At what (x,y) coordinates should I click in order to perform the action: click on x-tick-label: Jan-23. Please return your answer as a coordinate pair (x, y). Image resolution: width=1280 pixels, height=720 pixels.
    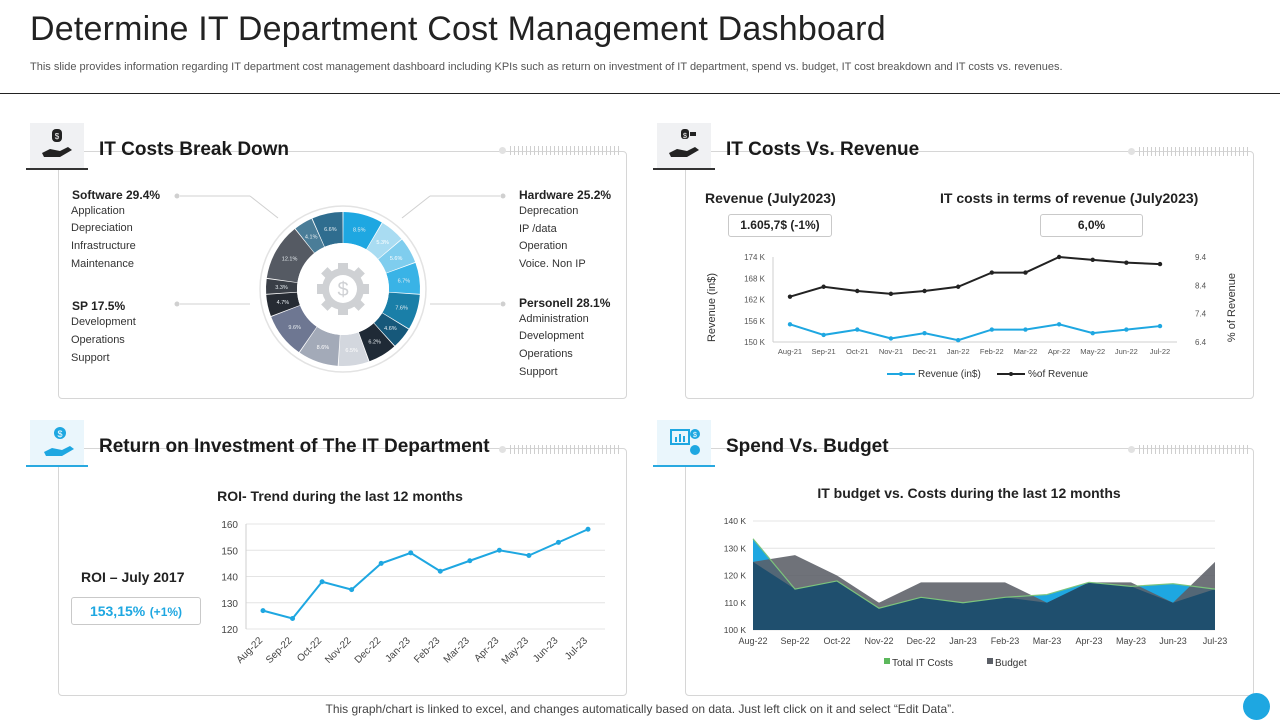
    Looking at the image, I should click on (398, 650).